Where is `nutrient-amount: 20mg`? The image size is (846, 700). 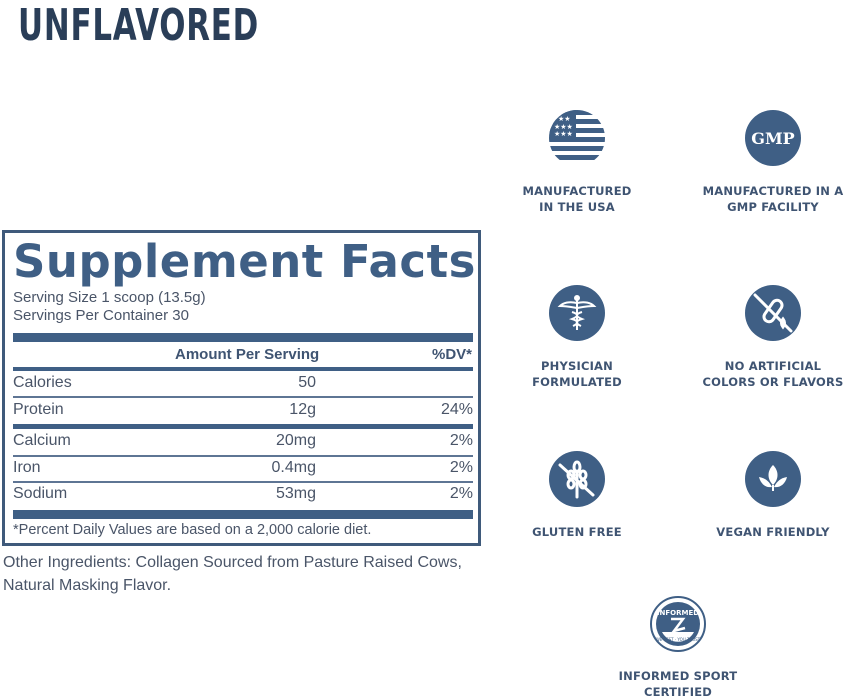 nutrient-amount: 20mg is located at coordinates (295, 440).